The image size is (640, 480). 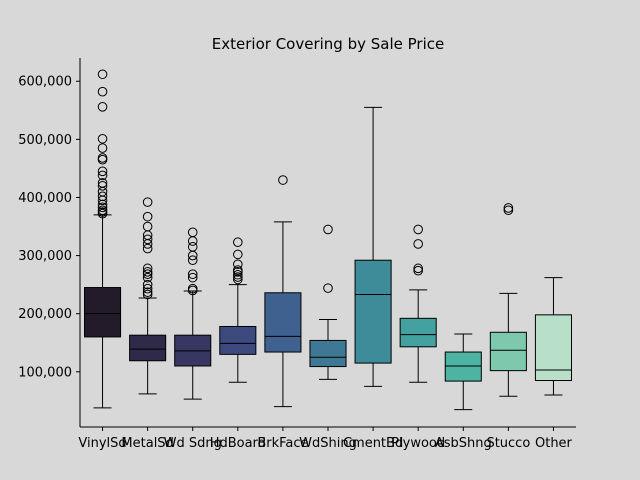 What do you see at coordinates (45, 198) in the screenshot?
I see `y-tick-label: 400,000` at bounding box center [45, 198].